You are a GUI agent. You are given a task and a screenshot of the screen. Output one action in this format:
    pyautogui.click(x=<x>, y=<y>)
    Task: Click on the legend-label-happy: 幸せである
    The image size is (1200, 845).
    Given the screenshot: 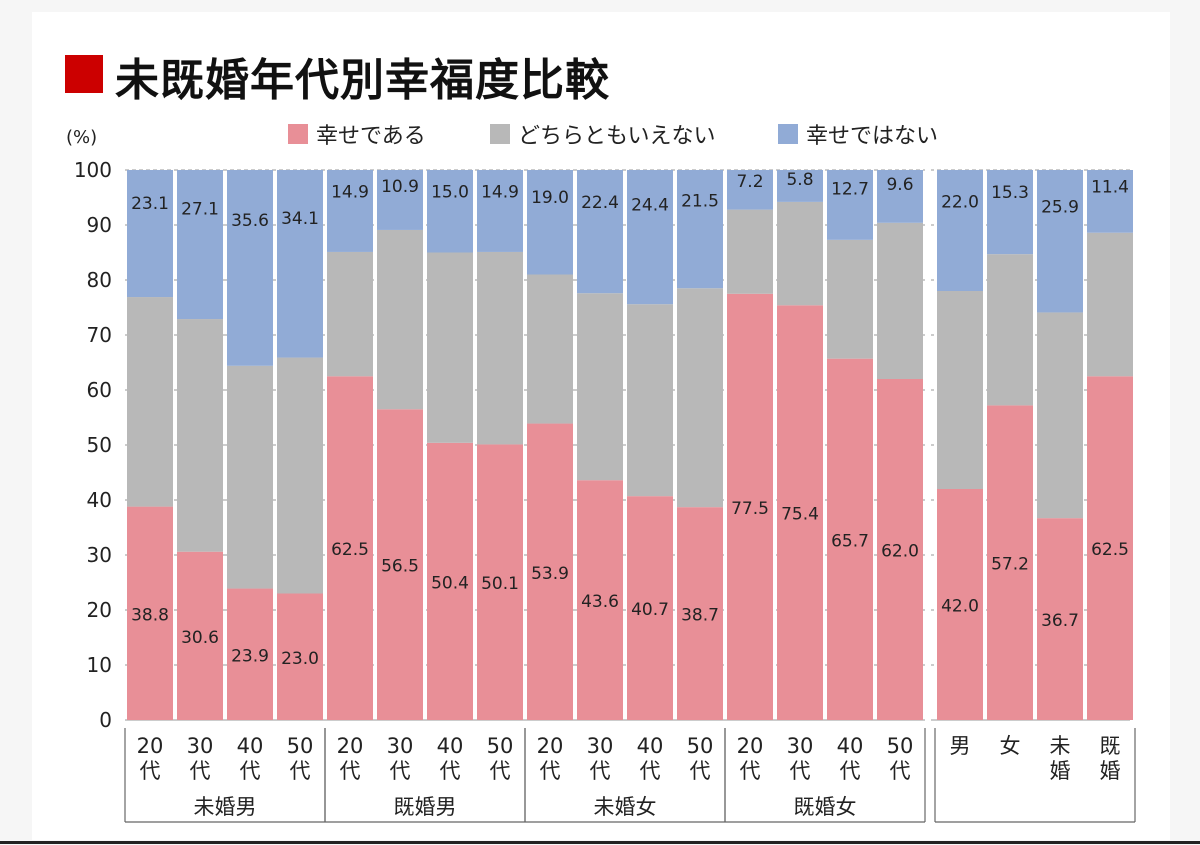 What is the action you would take?
    pyautogui.click(x=371, y=136)
    